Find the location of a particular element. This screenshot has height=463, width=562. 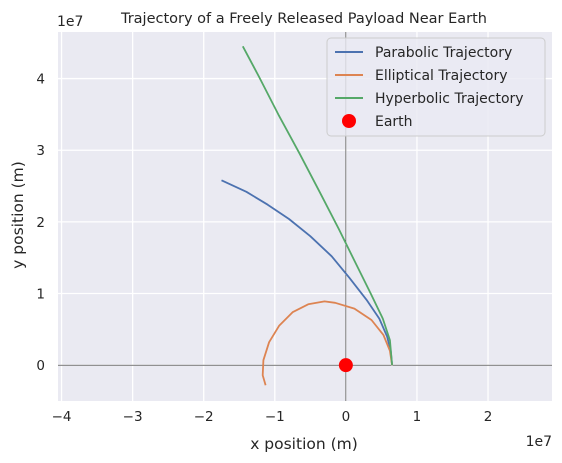

legend-label-elliptical-trajectory: Elliptical Trajectory is located at coordinates (441, 76).